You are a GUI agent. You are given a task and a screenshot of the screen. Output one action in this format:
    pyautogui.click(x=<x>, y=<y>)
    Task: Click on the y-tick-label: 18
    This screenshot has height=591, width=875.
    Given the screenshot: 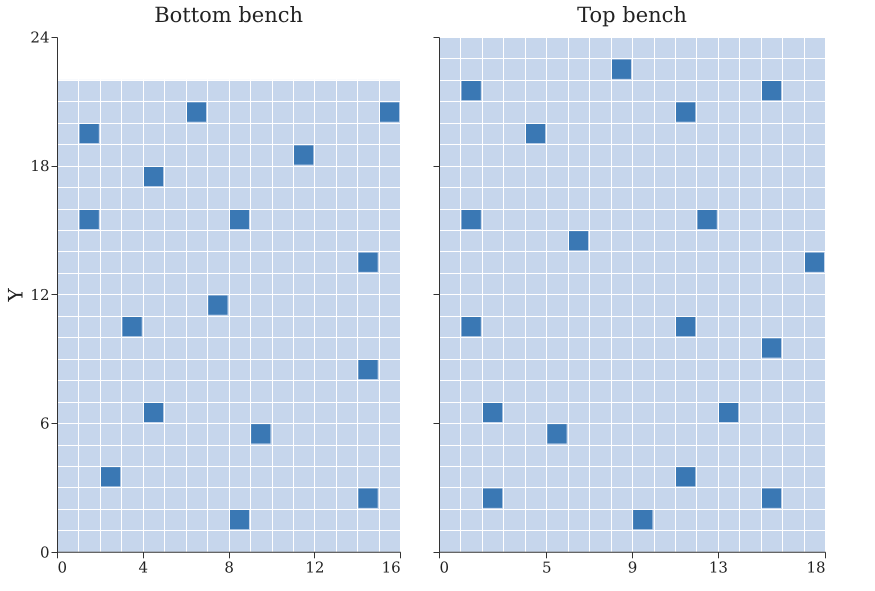 What is the action you would take?
    pyautogui.click(x=40, y=166)
    